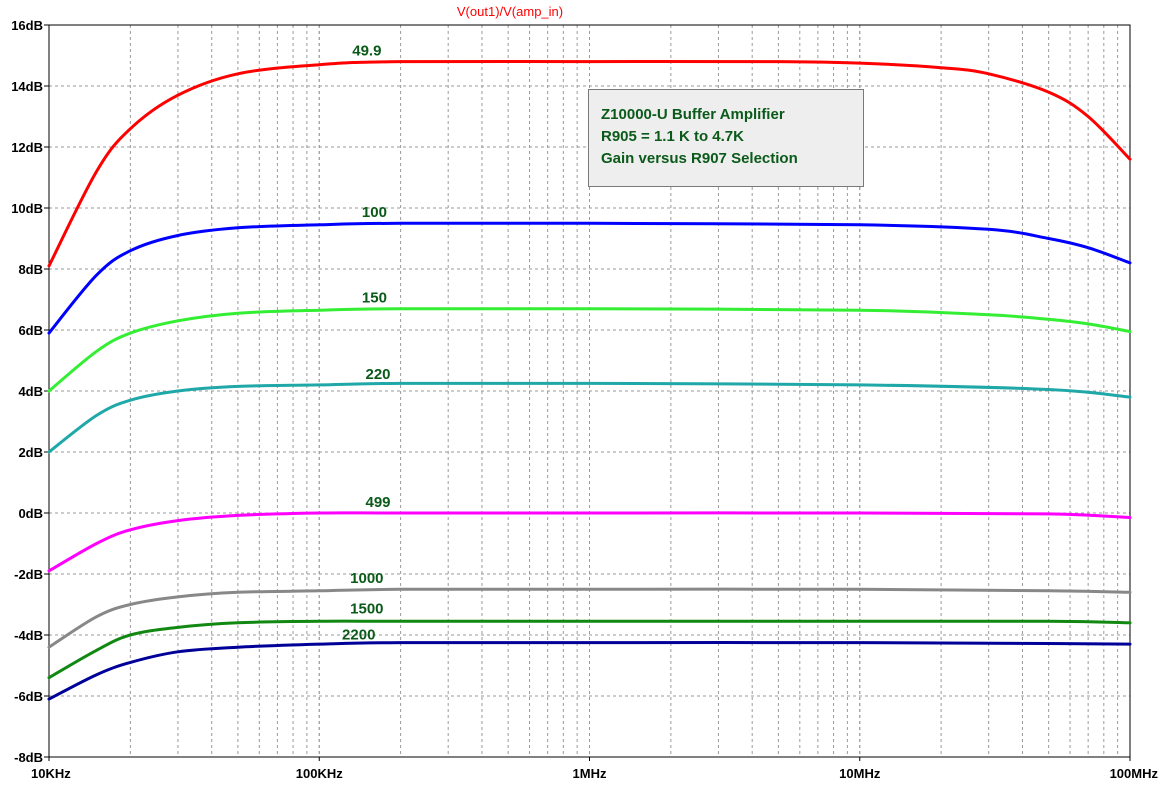 Image resolution: width=1160 pixels, height=785 pixels. I want to click on series-label-1000: 1000, so click(366, 578).